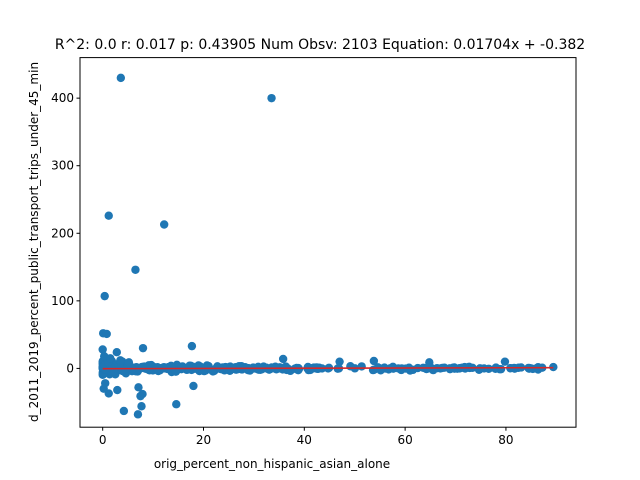  I want to click on regression-line, so click(328, 368).